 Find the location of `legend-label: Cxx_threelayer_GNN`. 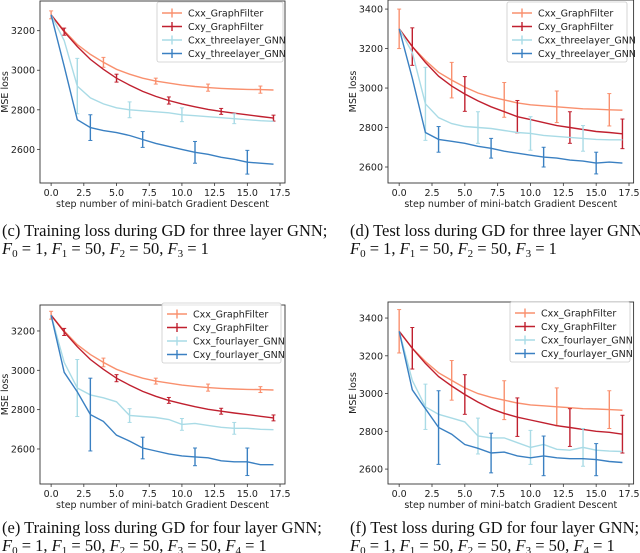

legend-label: Cxx_threelayer_GNN is located at coordinates (587, 41).